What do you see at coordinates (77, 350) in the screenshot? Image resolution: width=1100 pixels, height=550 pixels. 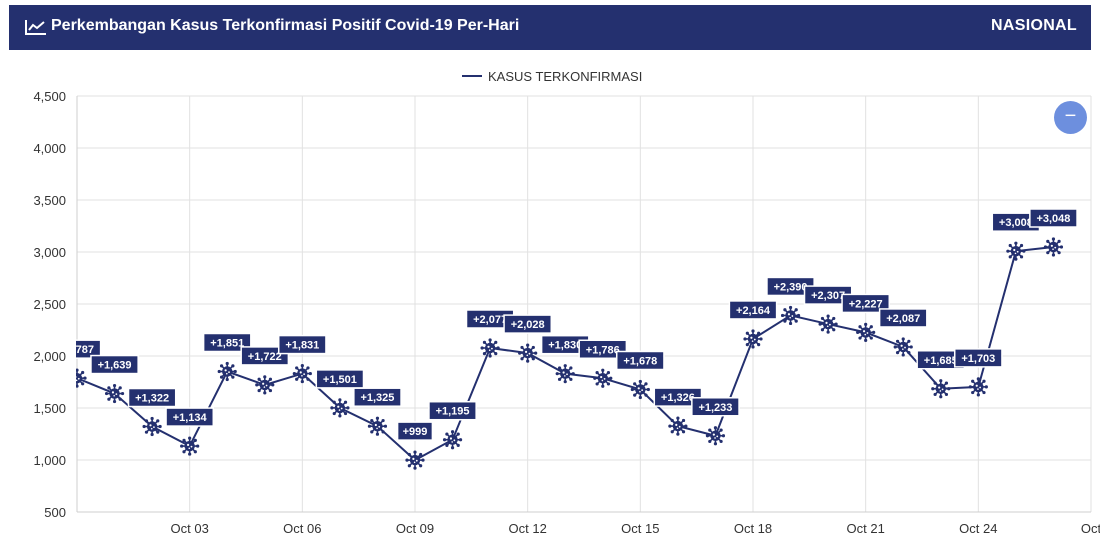 I see `svg-text: +1,787` at bounding box center [77, 350].